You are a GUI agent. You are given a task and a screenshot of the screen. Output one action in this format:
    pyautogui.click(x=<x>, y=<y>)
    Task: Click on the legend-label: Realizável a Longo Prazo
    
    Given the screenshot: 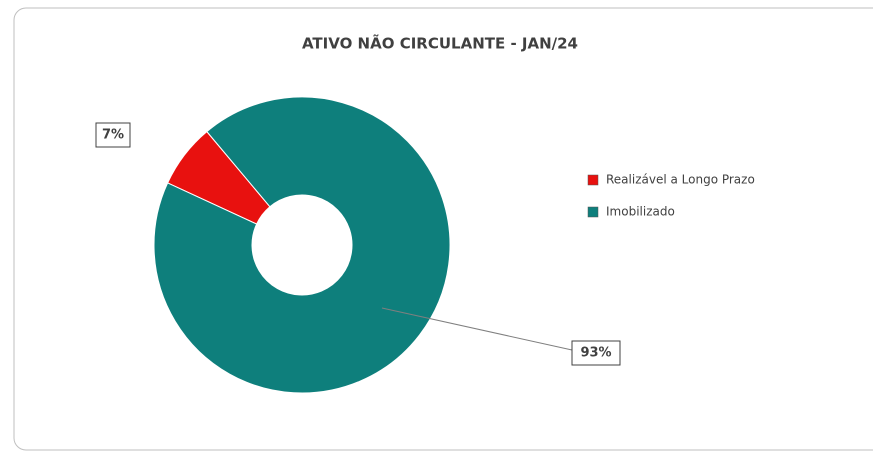 What is the action you would take?
    pyautogui.click(x=680, y=180)
    